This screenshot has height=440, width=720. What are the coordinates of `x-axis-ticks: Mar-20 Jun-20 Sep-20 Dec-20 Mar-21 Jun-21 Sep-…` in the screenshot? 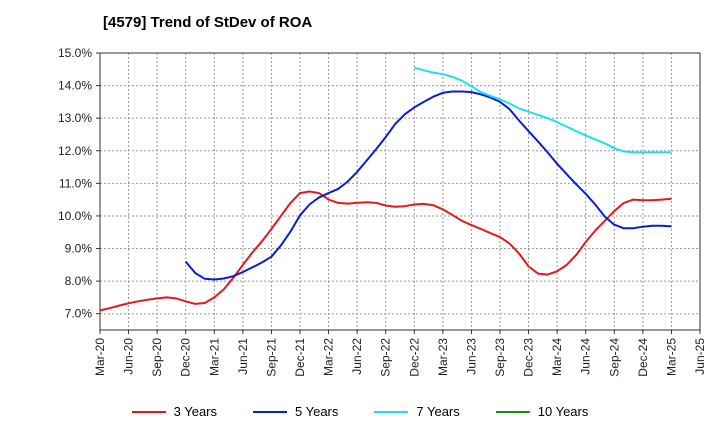 It's located at (400, 353).